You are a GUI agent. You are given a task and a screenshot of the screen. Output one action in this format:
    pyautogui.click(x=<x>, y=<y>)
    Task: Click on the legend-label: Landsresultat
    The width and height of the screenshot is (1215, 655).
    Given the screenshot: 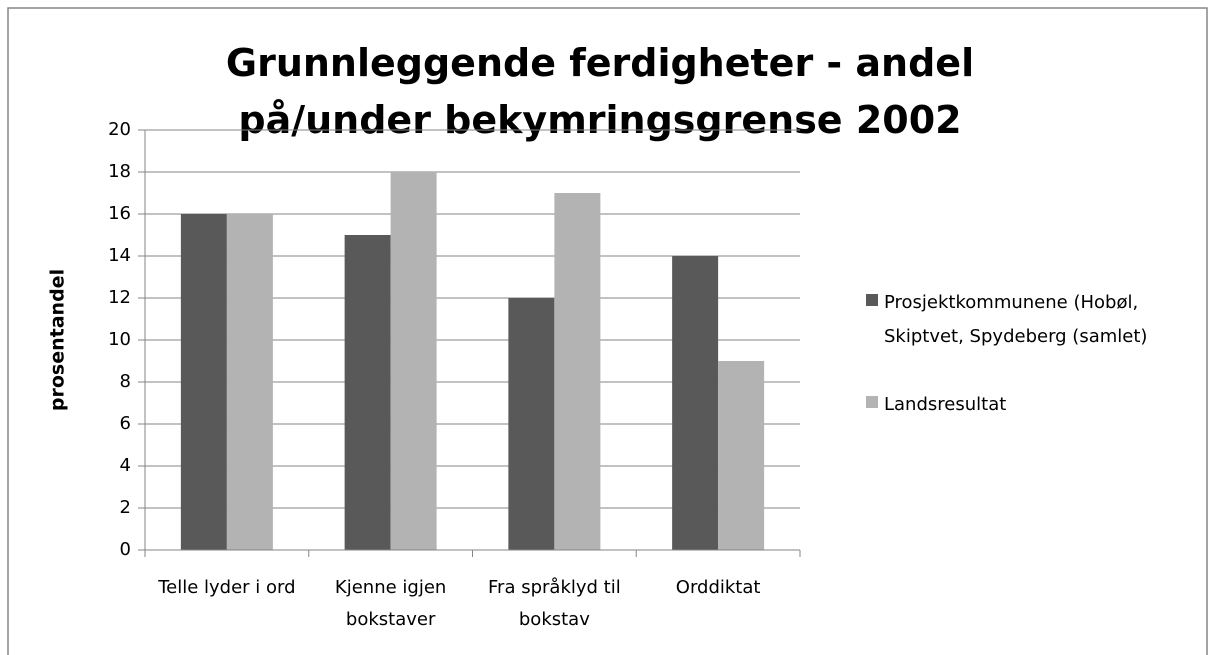 What is the action you would take?
    pyautogui.click(x=945, y=404)
    